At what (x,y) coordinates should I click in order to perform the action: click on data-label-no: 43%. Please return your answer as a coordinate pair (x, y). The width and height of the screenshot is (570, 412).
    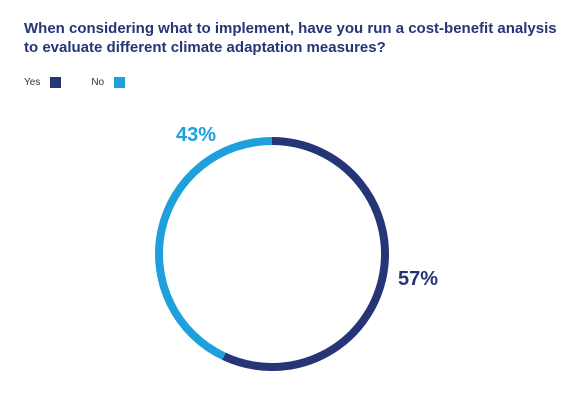
    Looking at the image, I should click on (196, 135).